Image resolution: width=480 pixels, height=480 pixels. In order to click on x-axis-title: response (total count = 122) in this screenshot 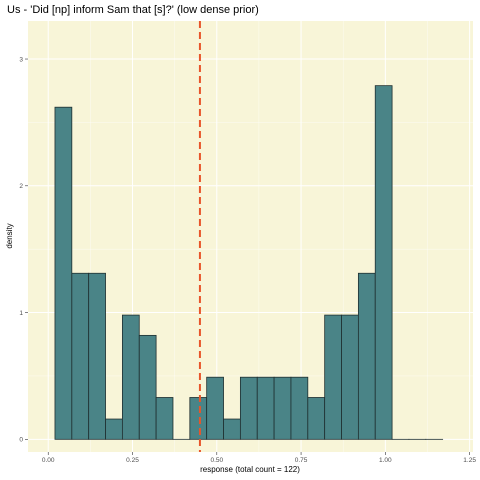, I will do `click(250, 469)`.